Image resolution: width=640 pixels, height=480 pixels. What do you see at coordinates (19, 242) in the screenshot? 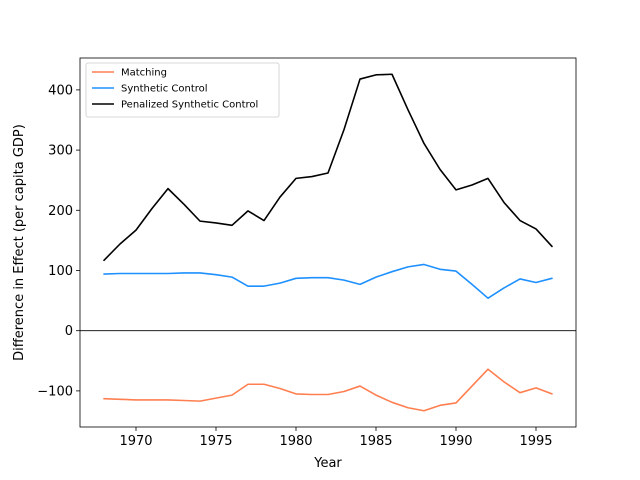
I see `y-axis-label: Difference in Effect (per capita GDP)` at bounding box center [19, 242].